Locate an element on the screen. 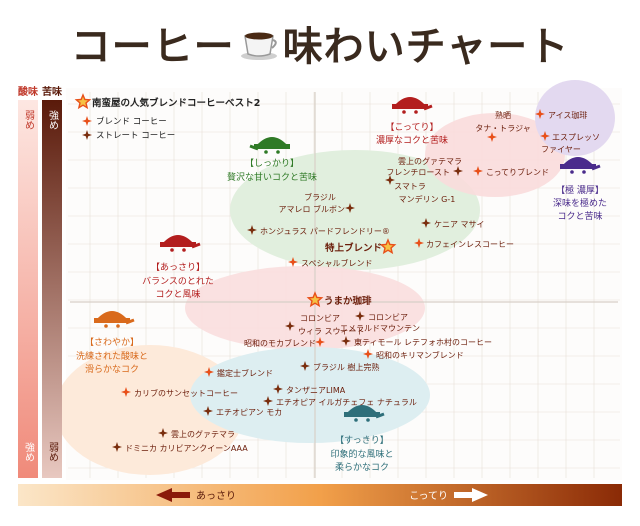 Image resolution: width=640 pixels, height=526 pixels. coffee-label: ブラジル 樹上完熟 is located at coordinates (346, 367).